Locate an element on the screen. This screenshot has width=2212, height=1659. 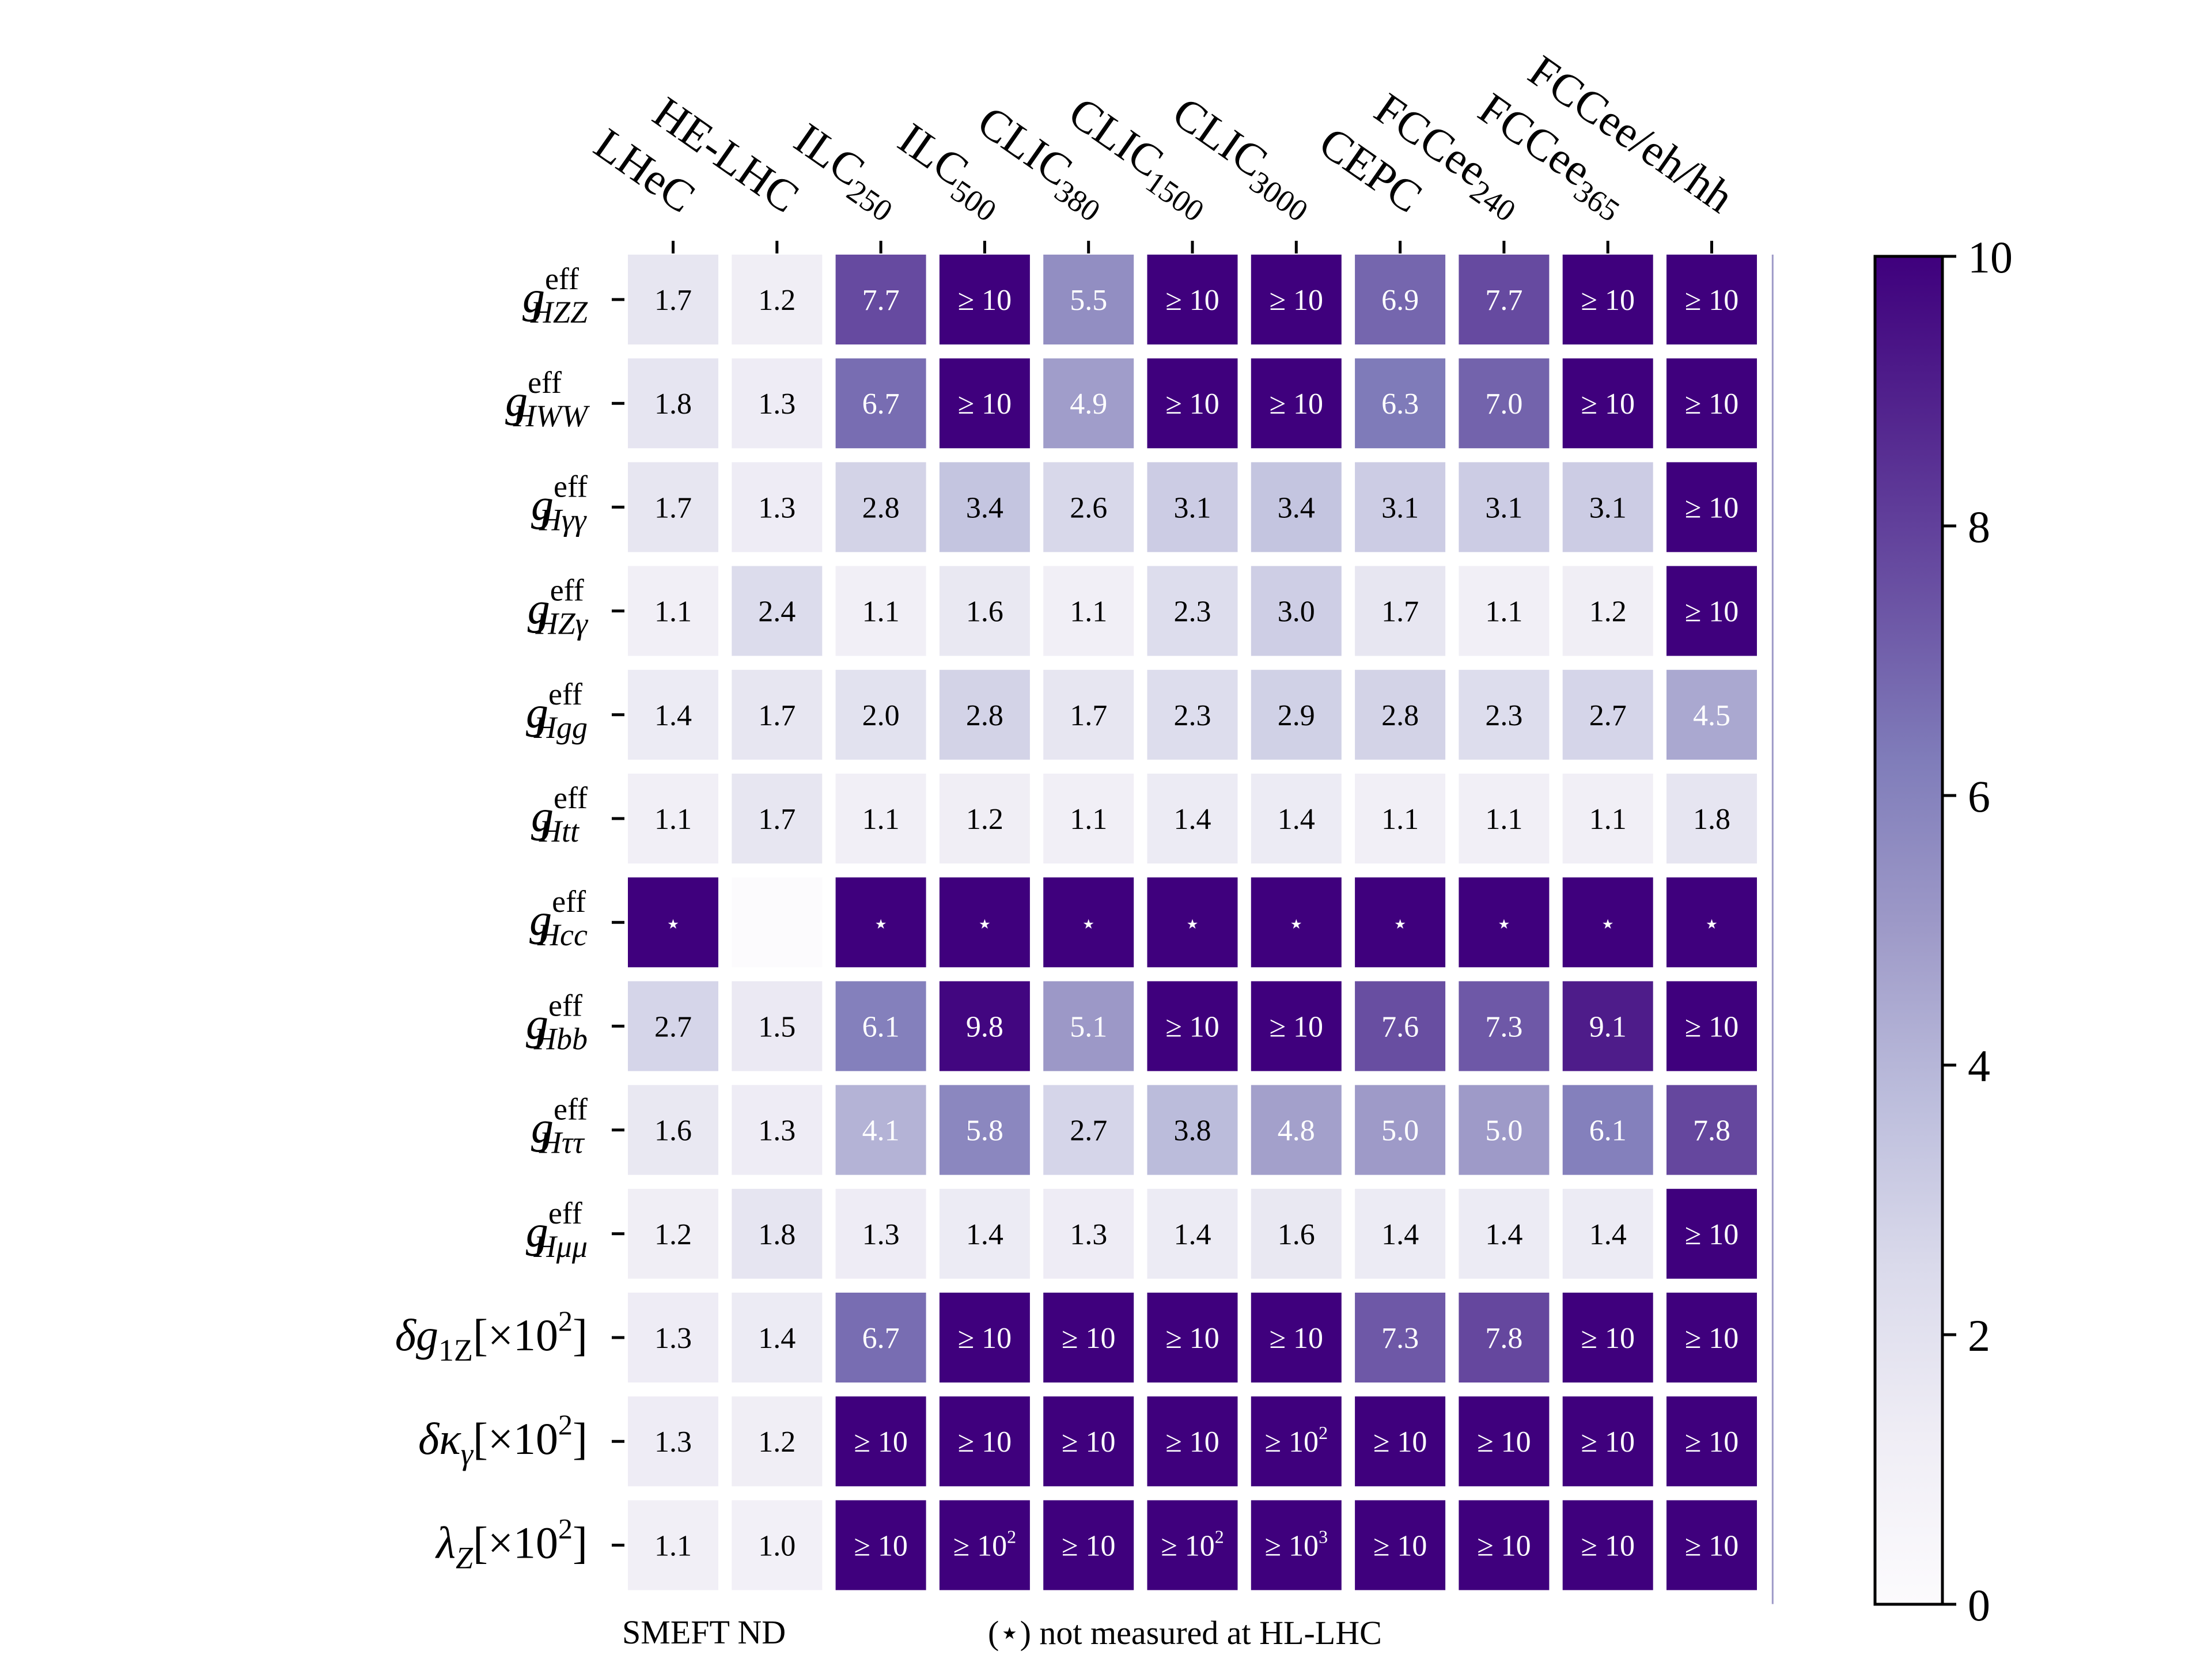
cell-label: 3.1 is located at coordinates (1400, 507).